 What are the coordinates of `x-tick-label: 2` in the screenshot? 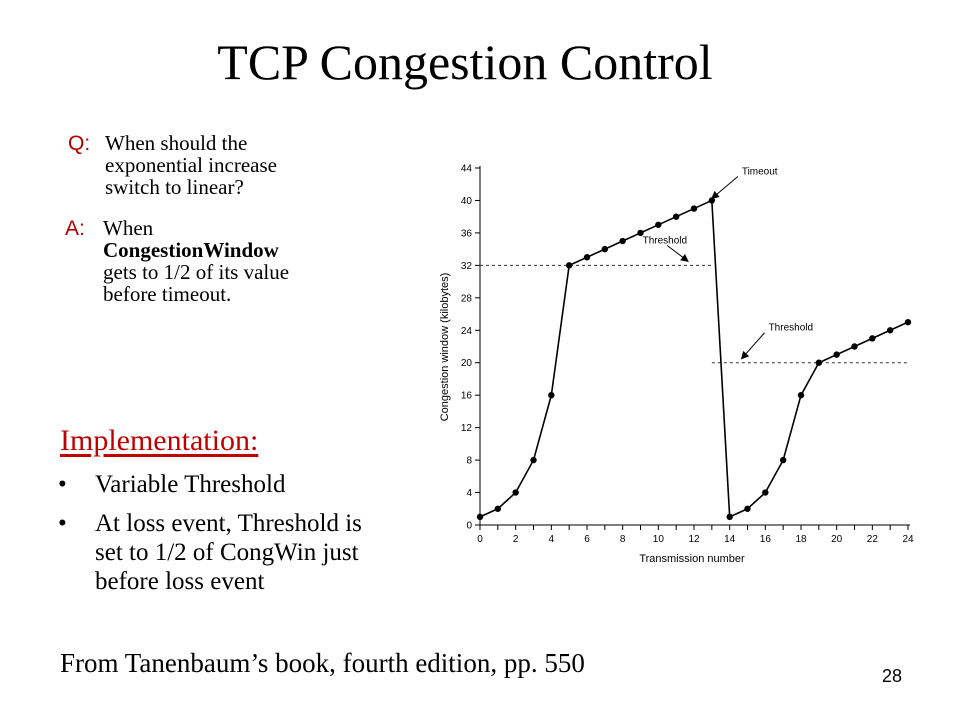 It's located at (516, 539).